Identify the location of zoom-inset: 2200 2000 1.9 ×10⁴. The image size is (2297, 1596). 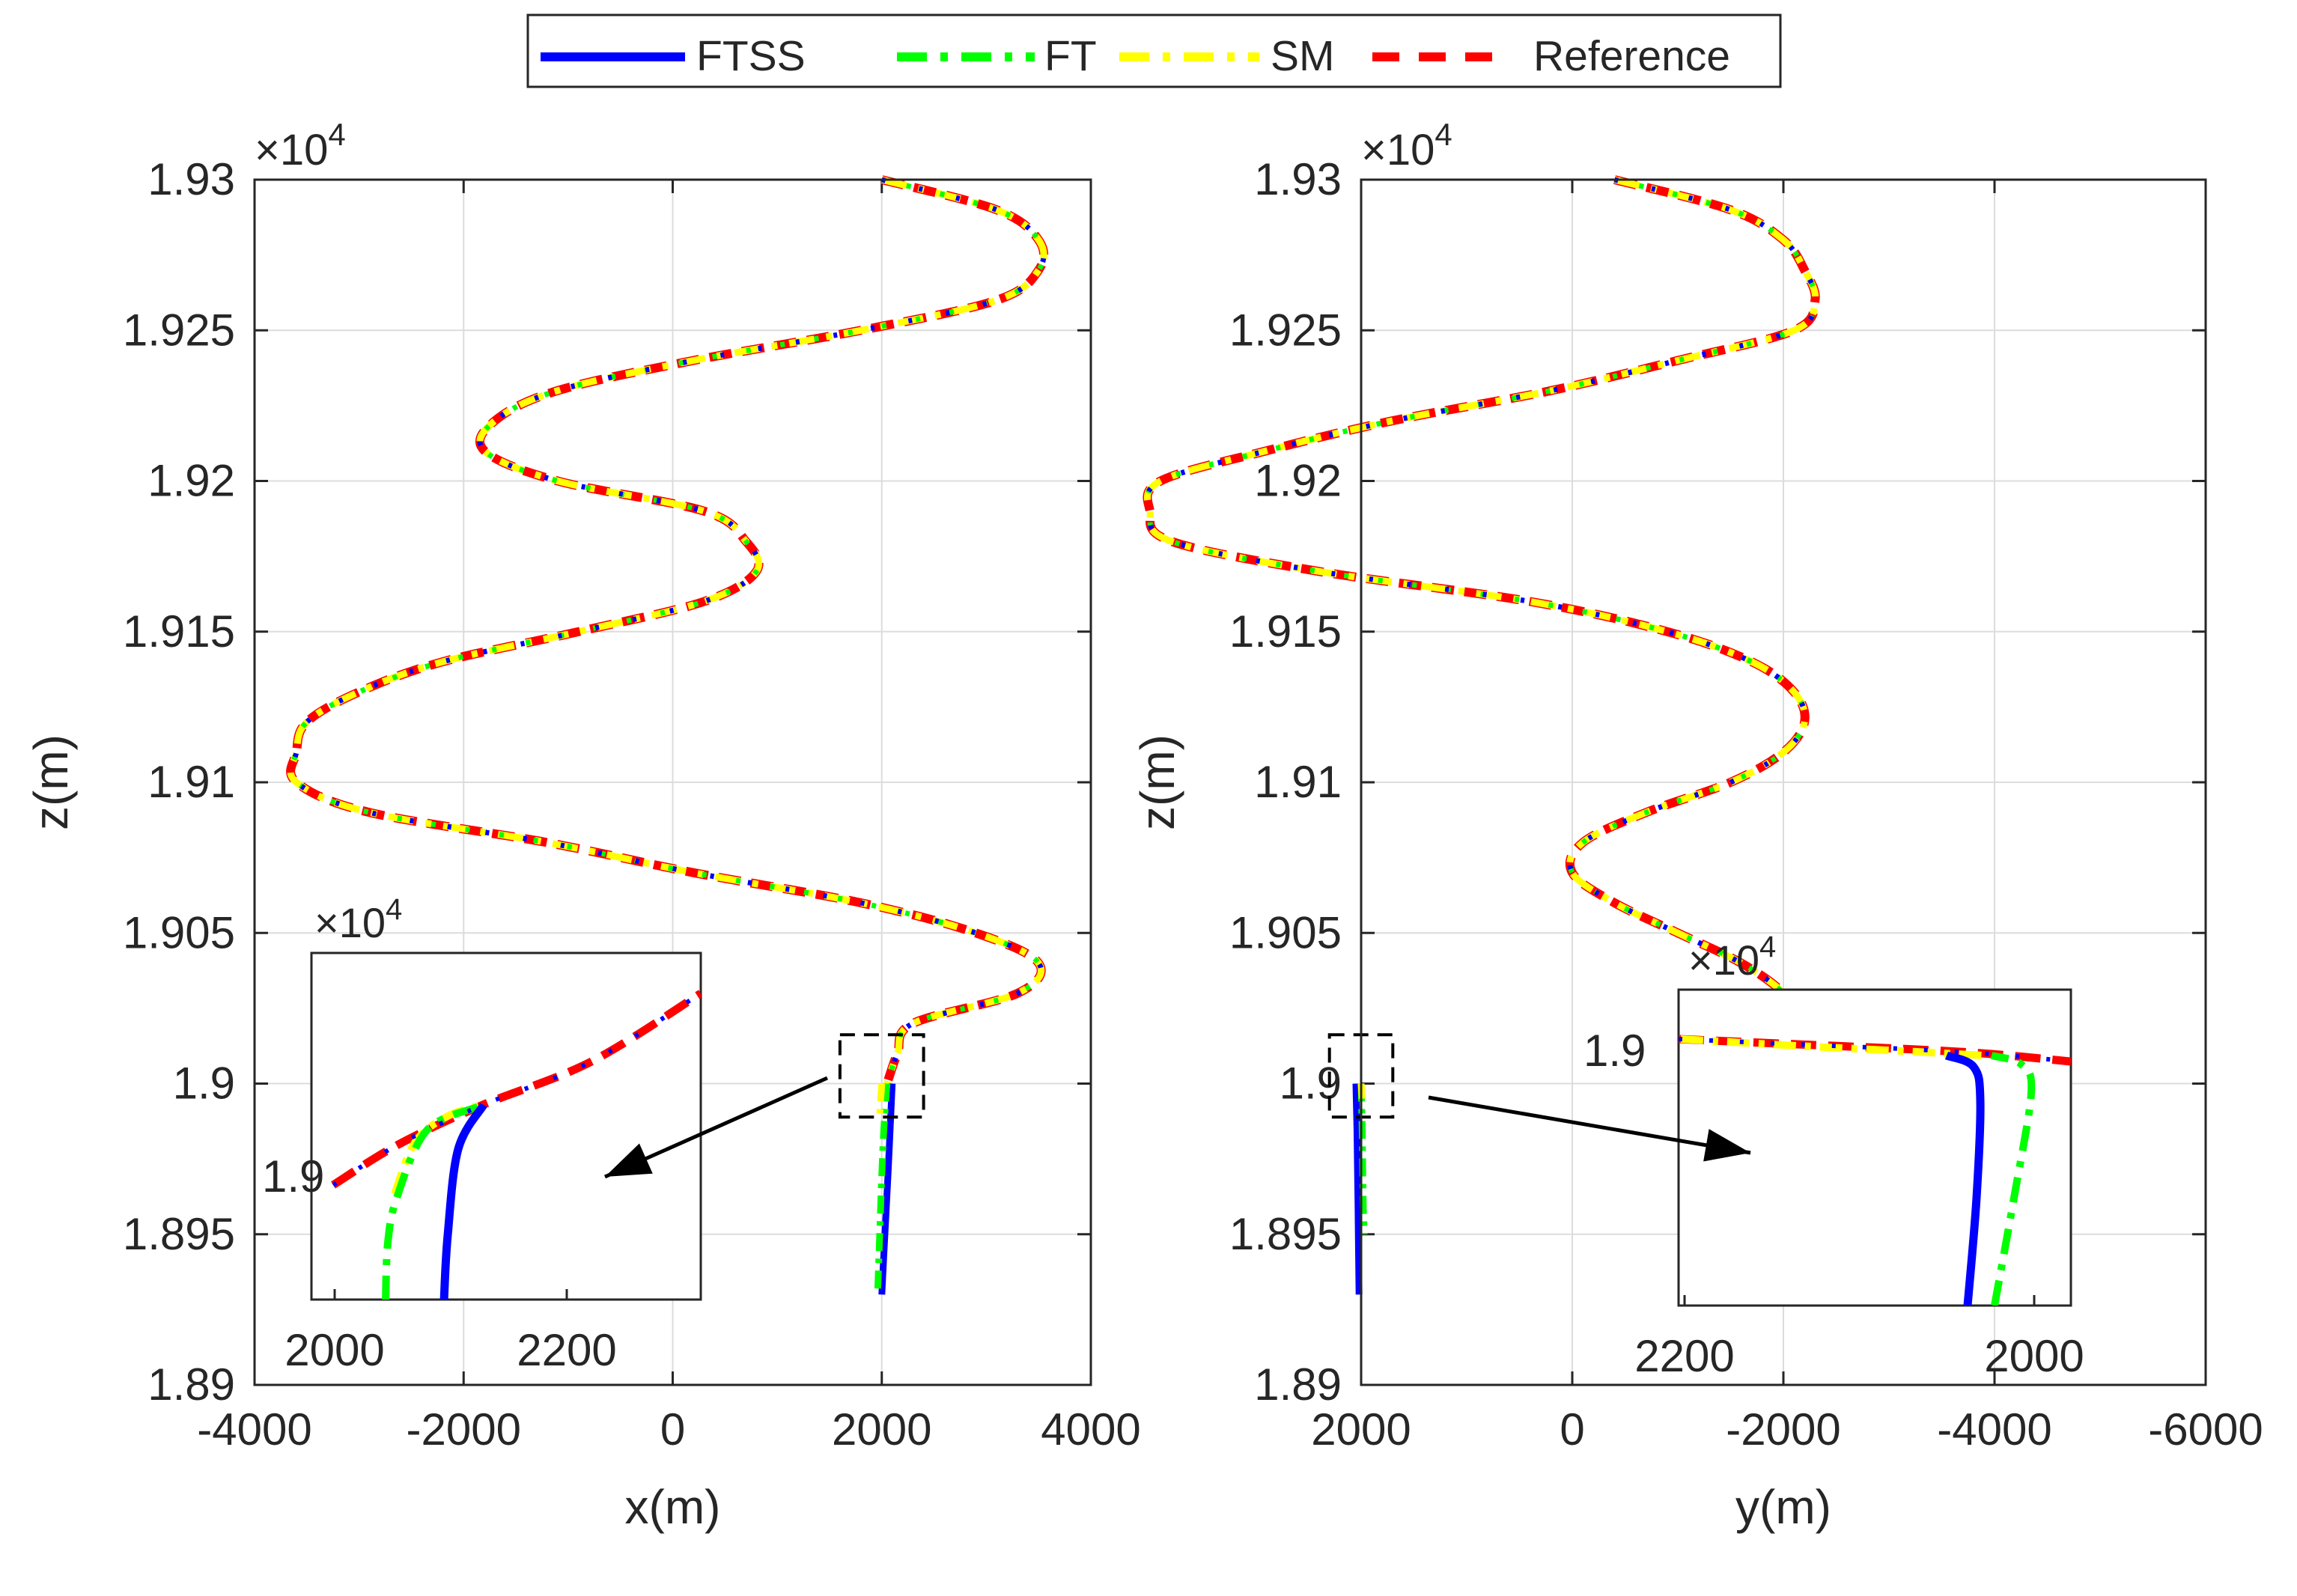
(1834, 1156).